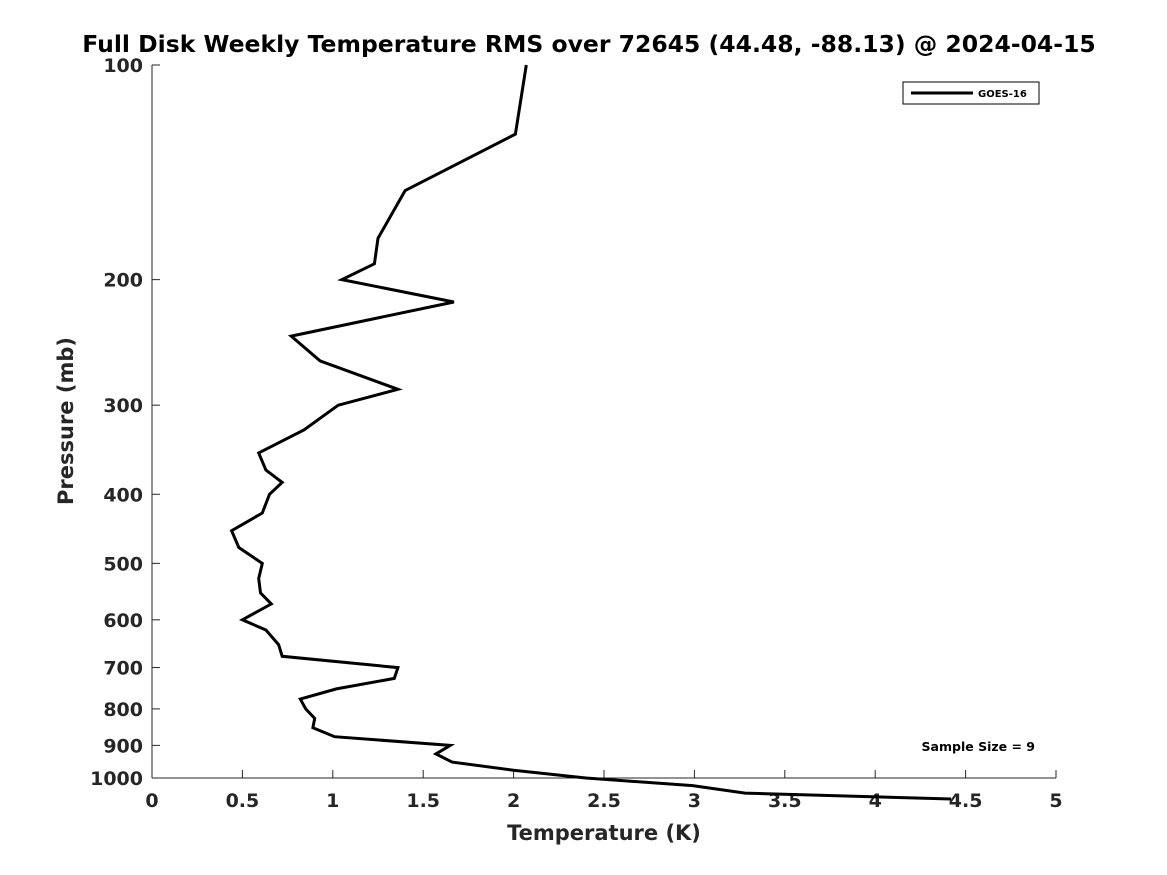 The image size is (1167, 875). Describe the element at coordinates (123, 406) in the screenshot. I see `y-tick-label: 300` at that location.